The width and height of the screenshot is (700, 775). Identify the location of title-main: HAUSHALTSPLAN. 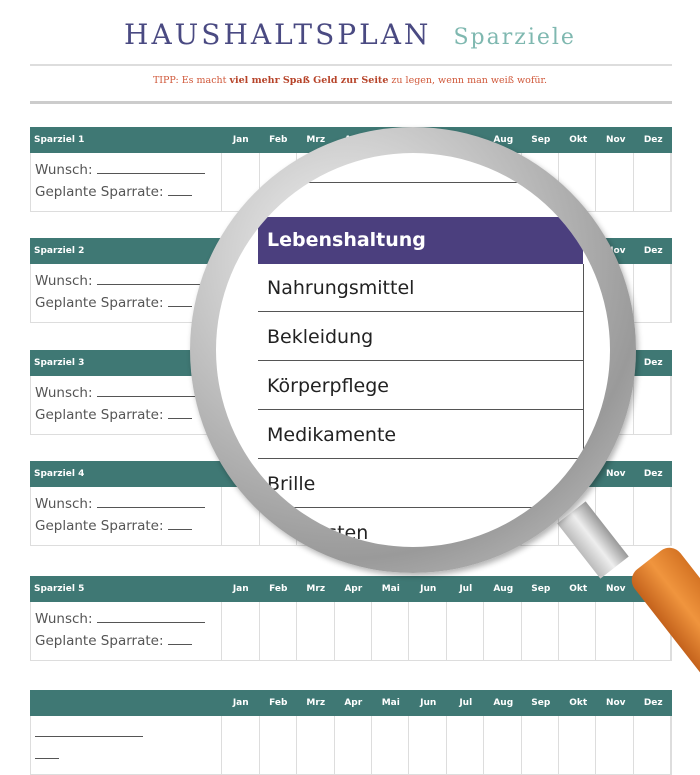
(278, 34).